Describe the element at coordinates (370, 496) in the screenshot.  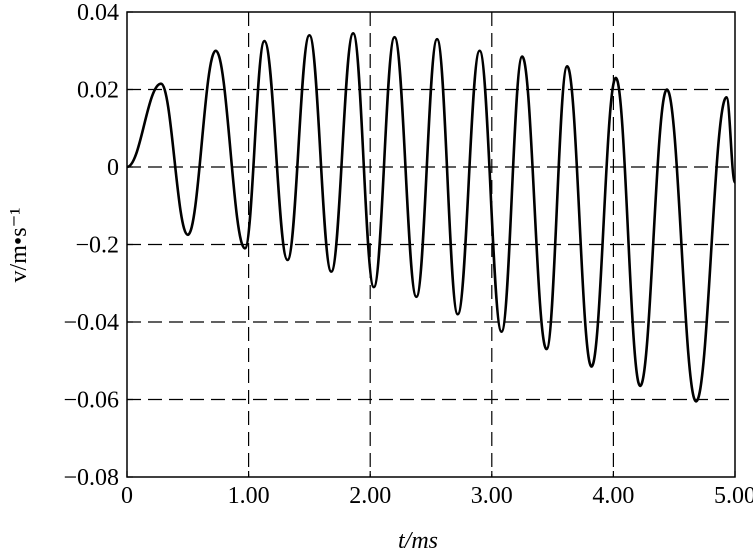
I see `x-tick-label: 2.00` at that location.